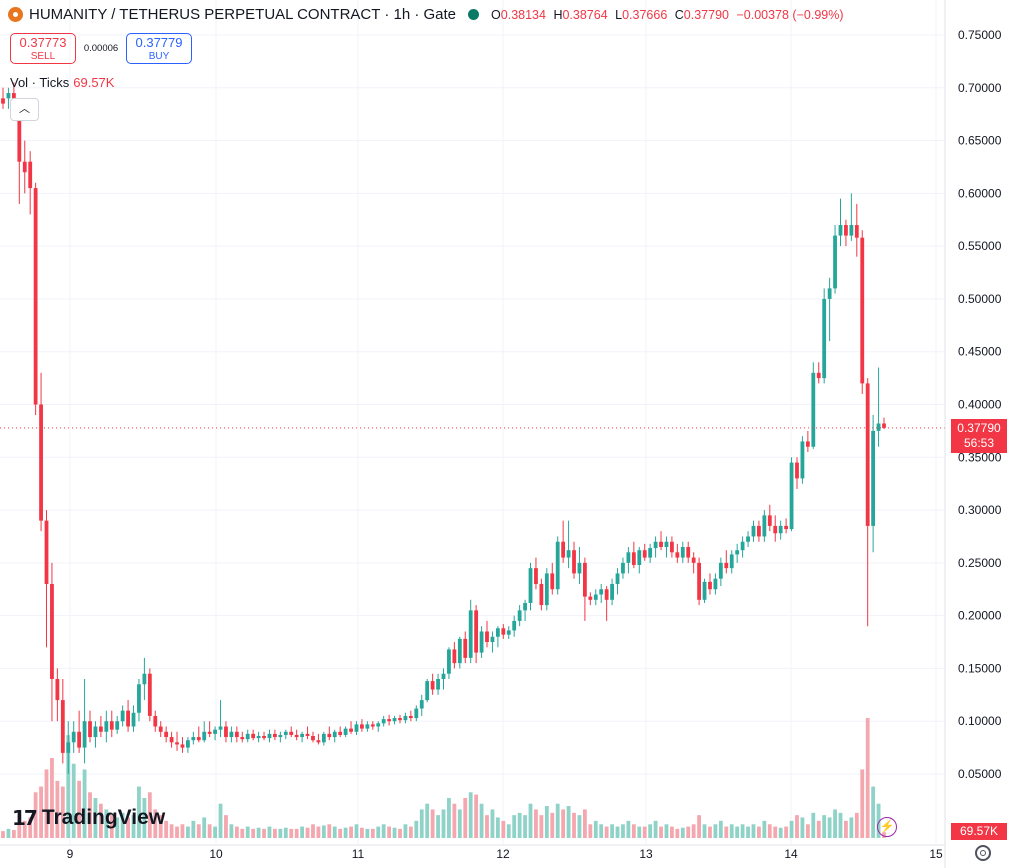 Image resolution: width=1018 pixels, height=868 pixels. I want to click on volume-legend: Vol · Ticks 69.57K, so click(62, 82).